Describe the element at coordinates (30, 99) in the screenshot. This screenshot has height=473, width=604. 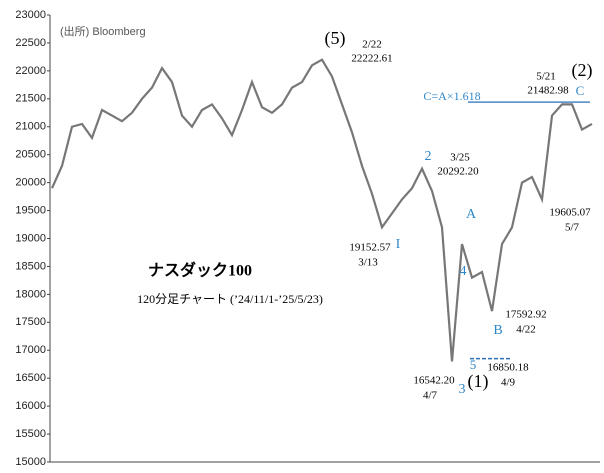
I see `y-tick-label: 21500` at that location.